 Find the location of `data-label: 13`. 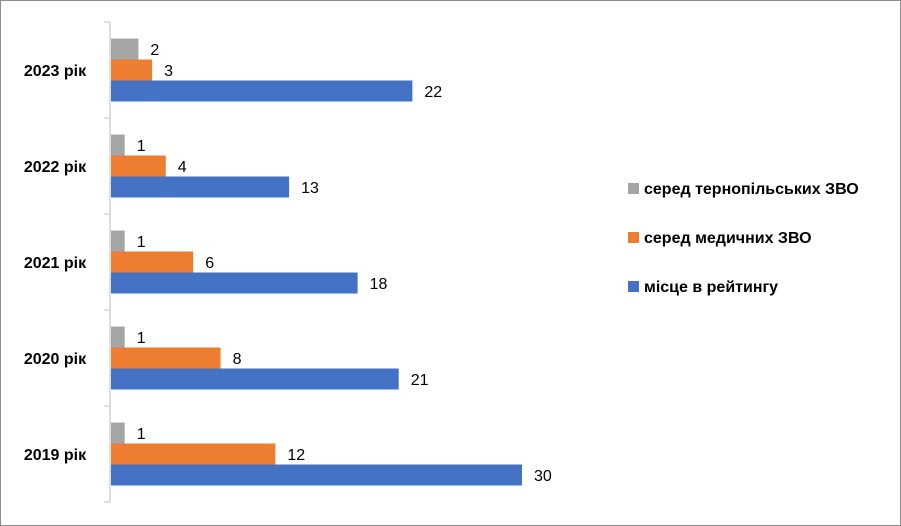

data-label: 13 is located at coordinates (310, 188).